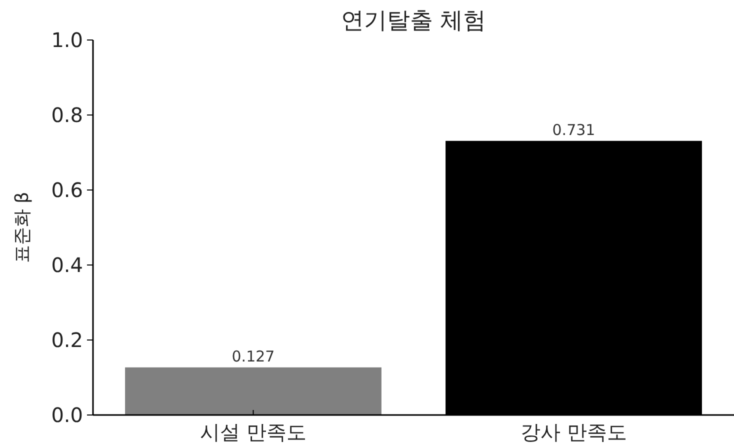 The height and width of the screenshot is (445, 734). Describe the element at coordinates (253, 432) in the screenshot. I see `x-tick-label: 시설 만족도` at that location.